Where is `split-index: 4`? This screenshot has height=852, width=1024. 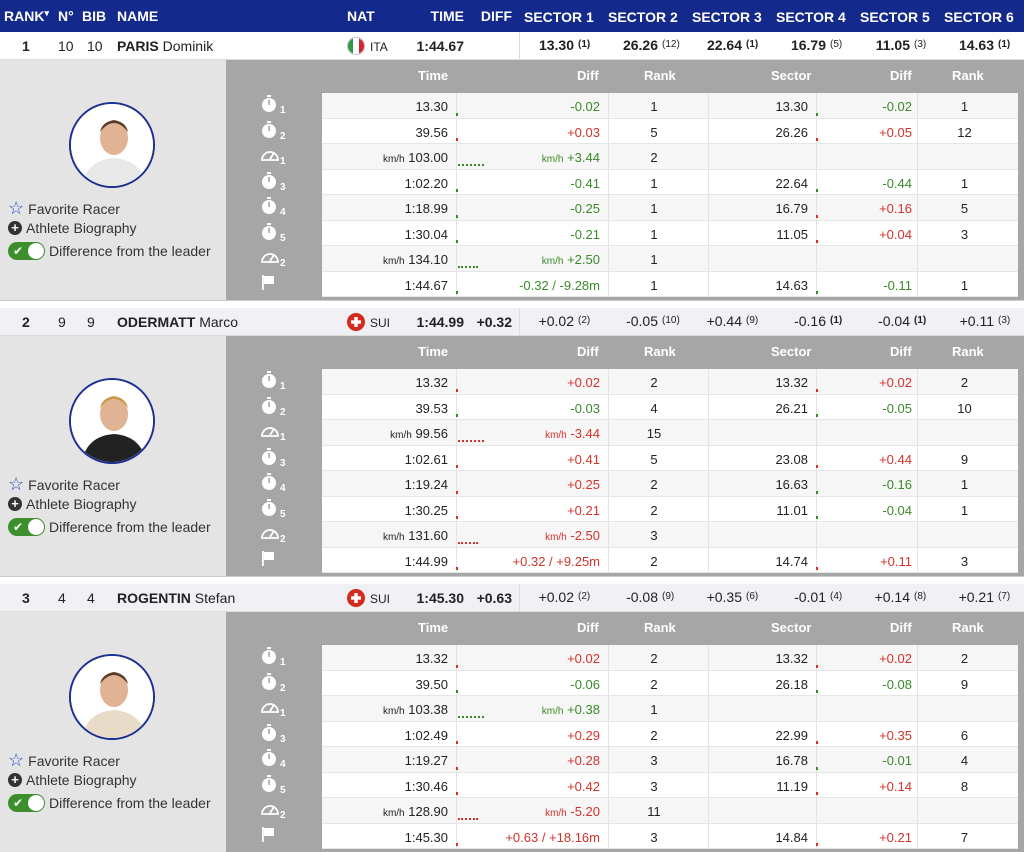
split-index: 4 is located at coordinates (283, 212).